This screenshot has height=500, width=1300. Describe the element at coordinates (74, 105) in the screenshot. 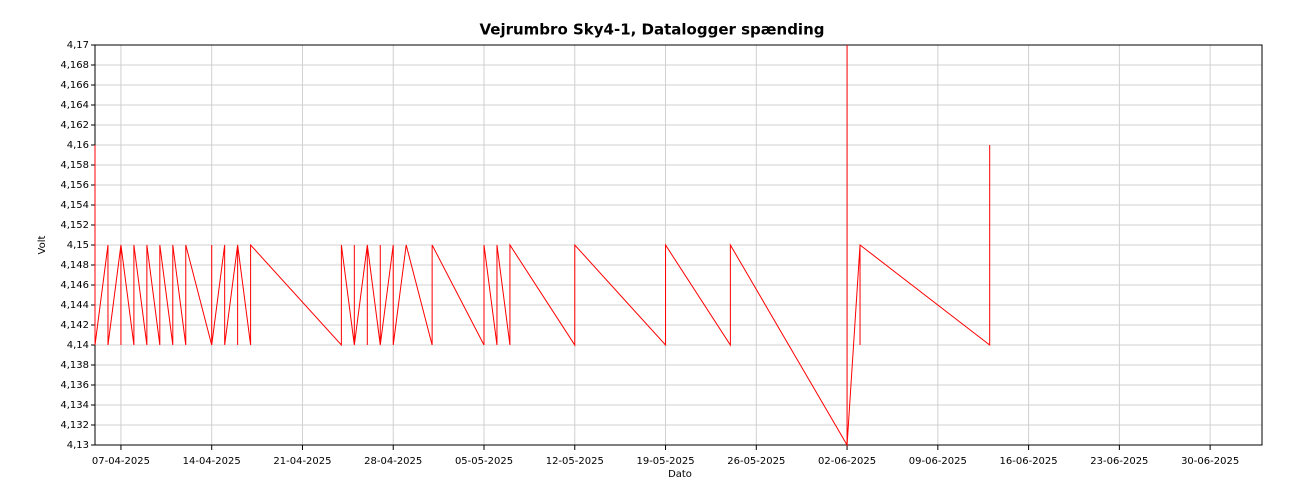

I see `y-tick-label: 4,164` at that location.